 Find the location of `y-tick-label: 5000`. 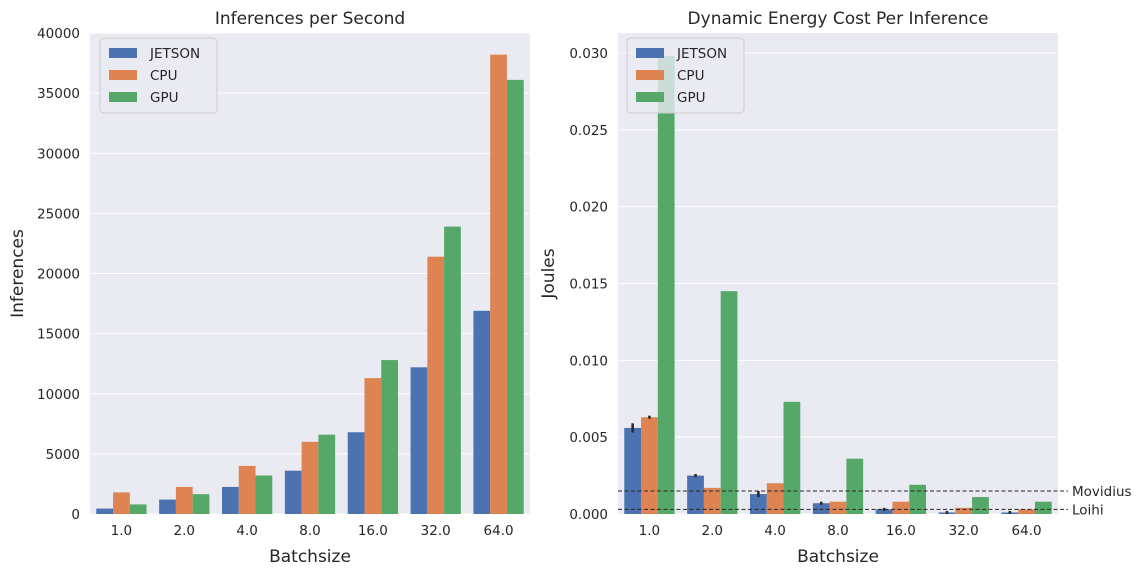

y-tick-label: 5000 is located at coordinates (63, 455).